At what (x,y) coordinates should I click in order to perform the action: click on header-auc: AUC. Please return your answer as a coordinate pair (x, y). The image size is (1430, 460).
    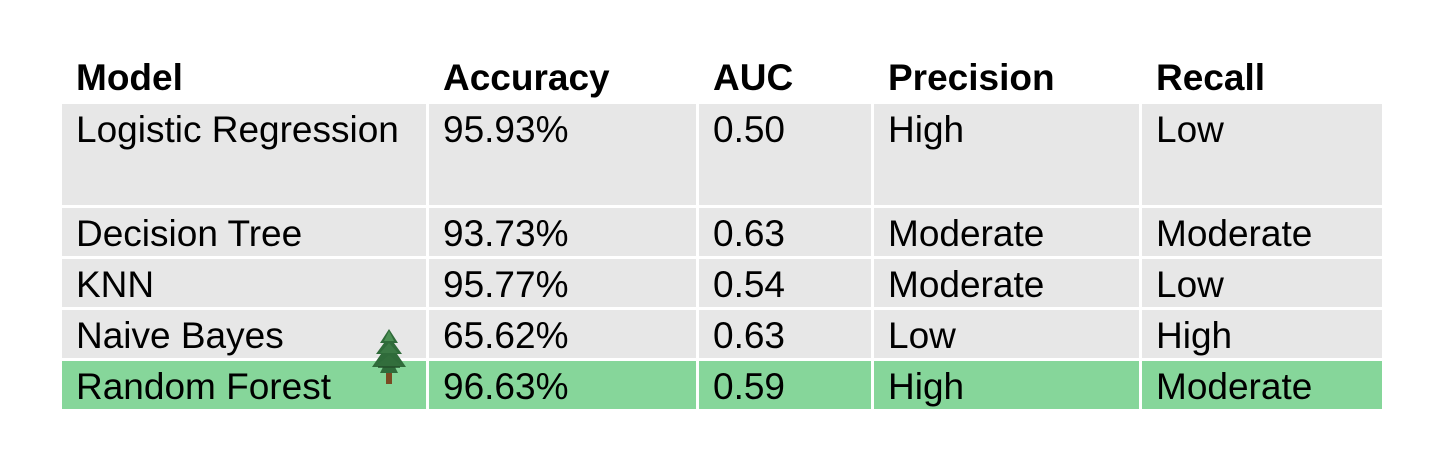
    Looking at the image, I should click on (753, 77).